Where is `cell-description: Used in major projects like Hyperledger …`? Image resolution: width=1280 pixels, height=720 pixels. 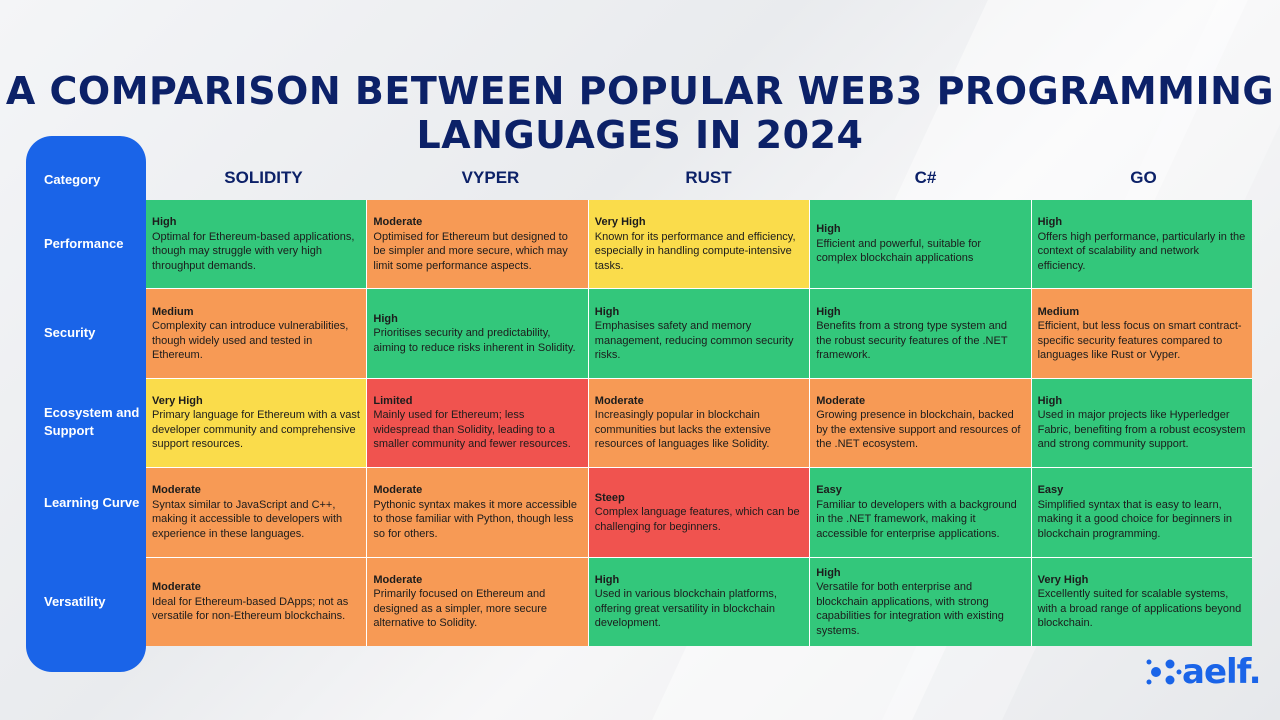
cell-description: Used in major projects like Hyperledger … is located at coordinates (1141, 430).